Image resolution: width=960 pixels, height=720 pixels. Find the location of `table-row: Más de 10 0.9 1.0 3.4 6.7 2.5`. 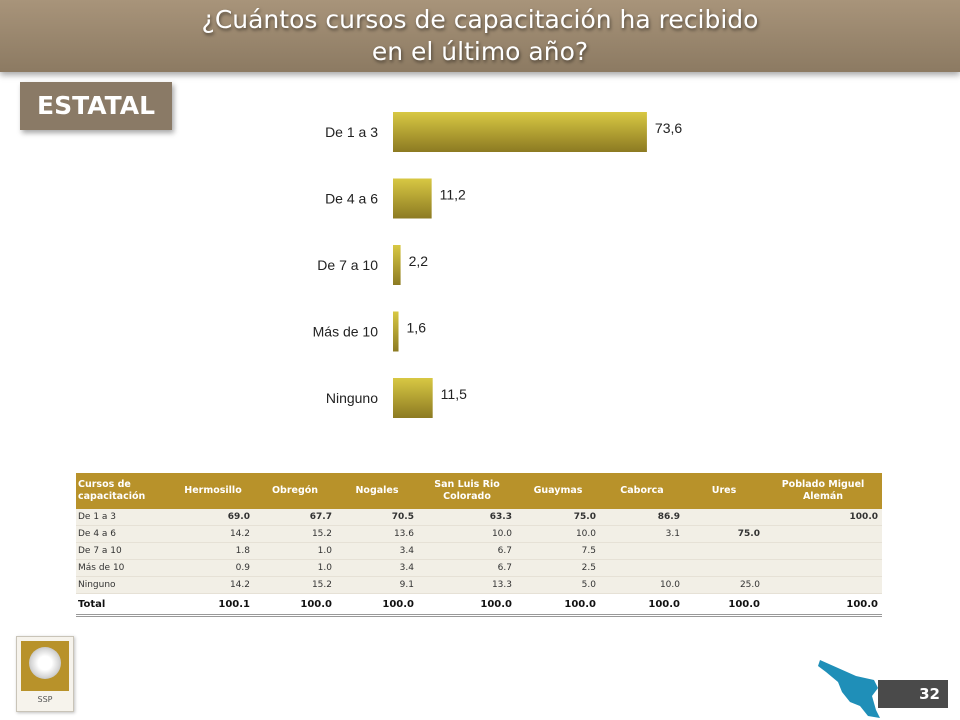

table-row: Más de 10 0.9 1.0 3.4 6.7 2.5 is located at coordinates (479, 568).